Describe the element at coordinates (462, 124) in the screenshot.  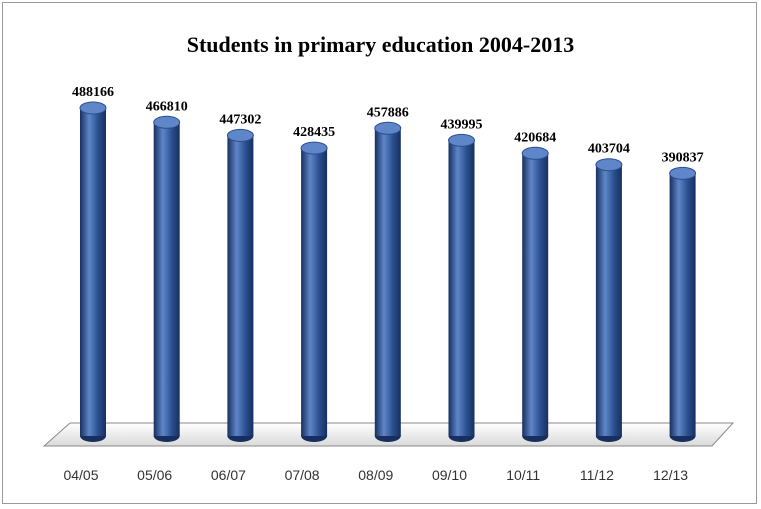
I see `data-label: 439995` at that location.